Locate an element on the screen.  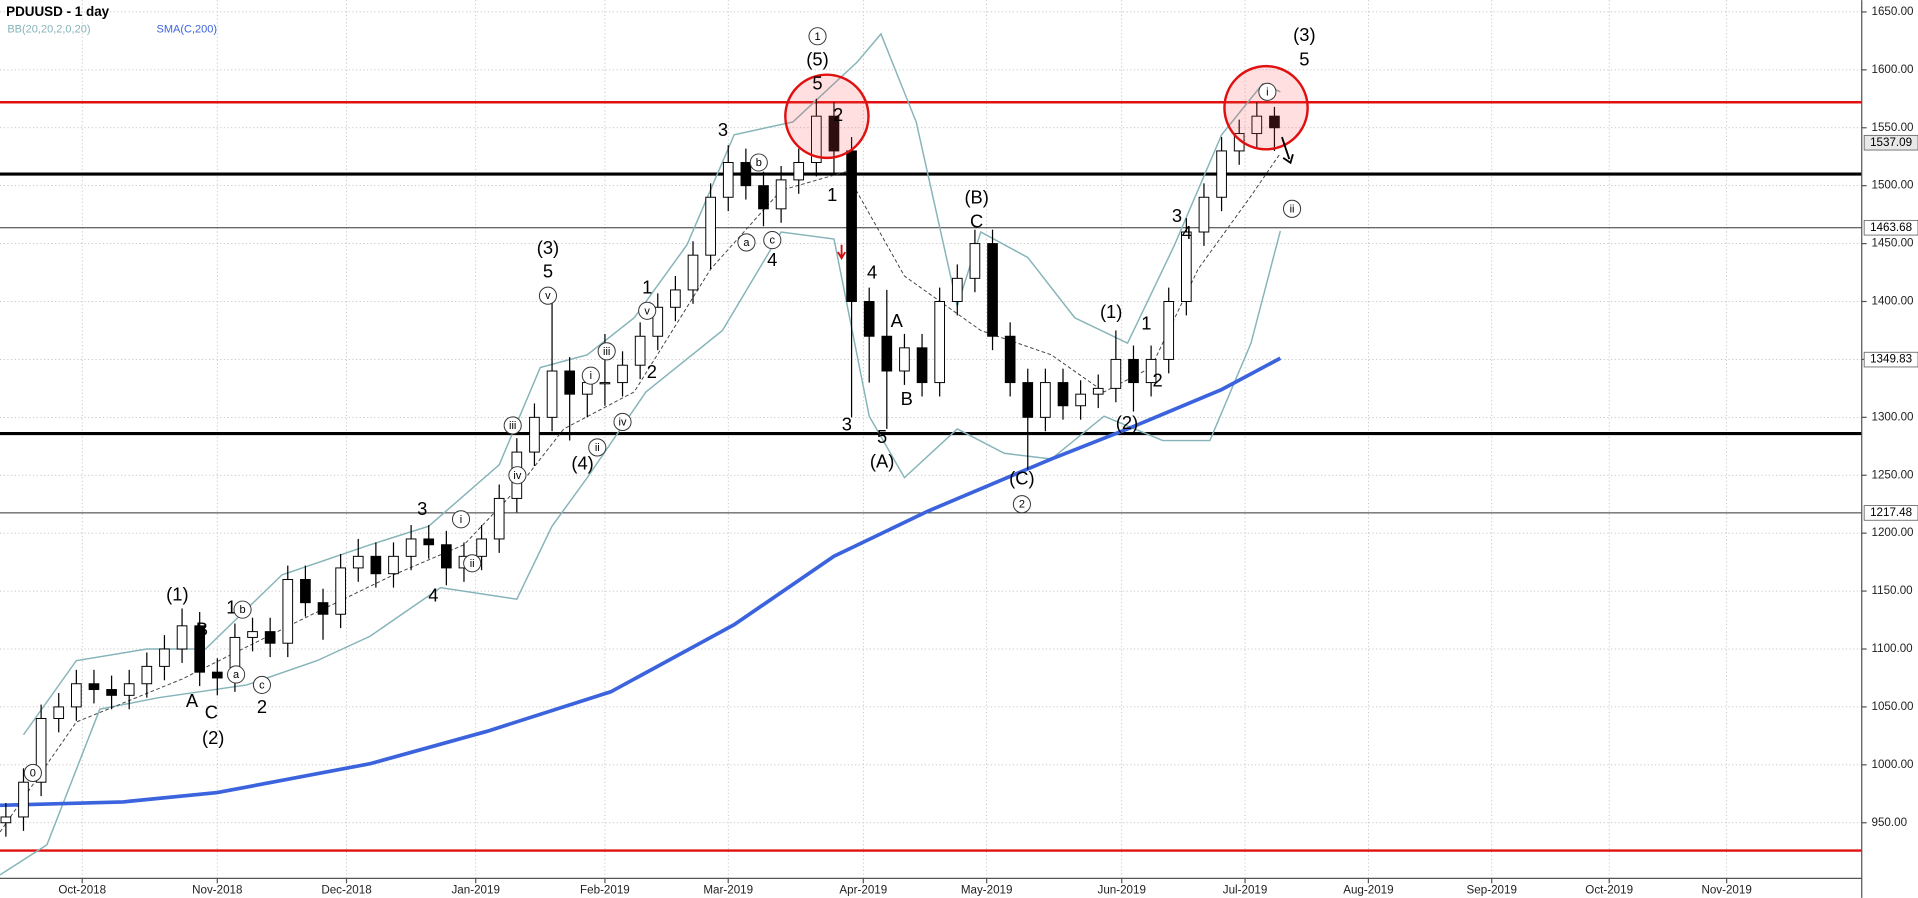
wave-label: iii is located at coordinates (606, 352).